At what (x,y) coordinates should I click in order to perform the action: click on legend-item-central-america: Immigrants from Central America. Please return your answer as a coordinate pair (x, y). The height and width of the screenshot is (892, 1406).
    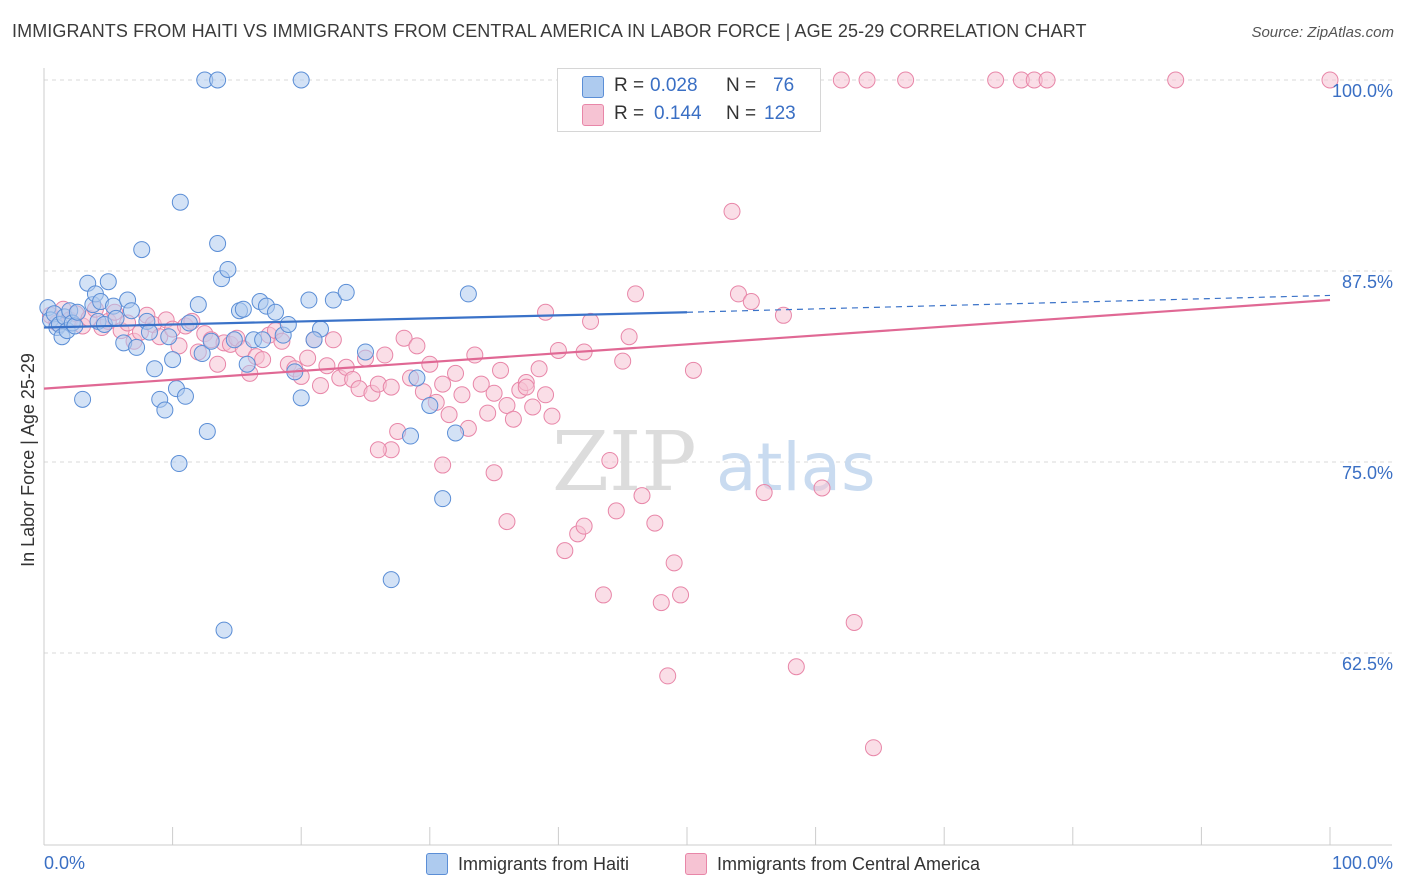
    Looking at the image, I should click on (832, 864).